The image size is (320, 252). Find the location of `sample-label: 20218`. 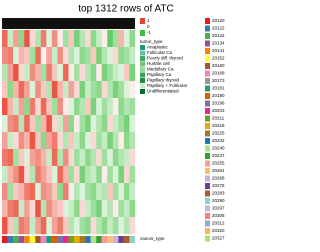

sample-label: 20218 is located at coordinates (218, 125).